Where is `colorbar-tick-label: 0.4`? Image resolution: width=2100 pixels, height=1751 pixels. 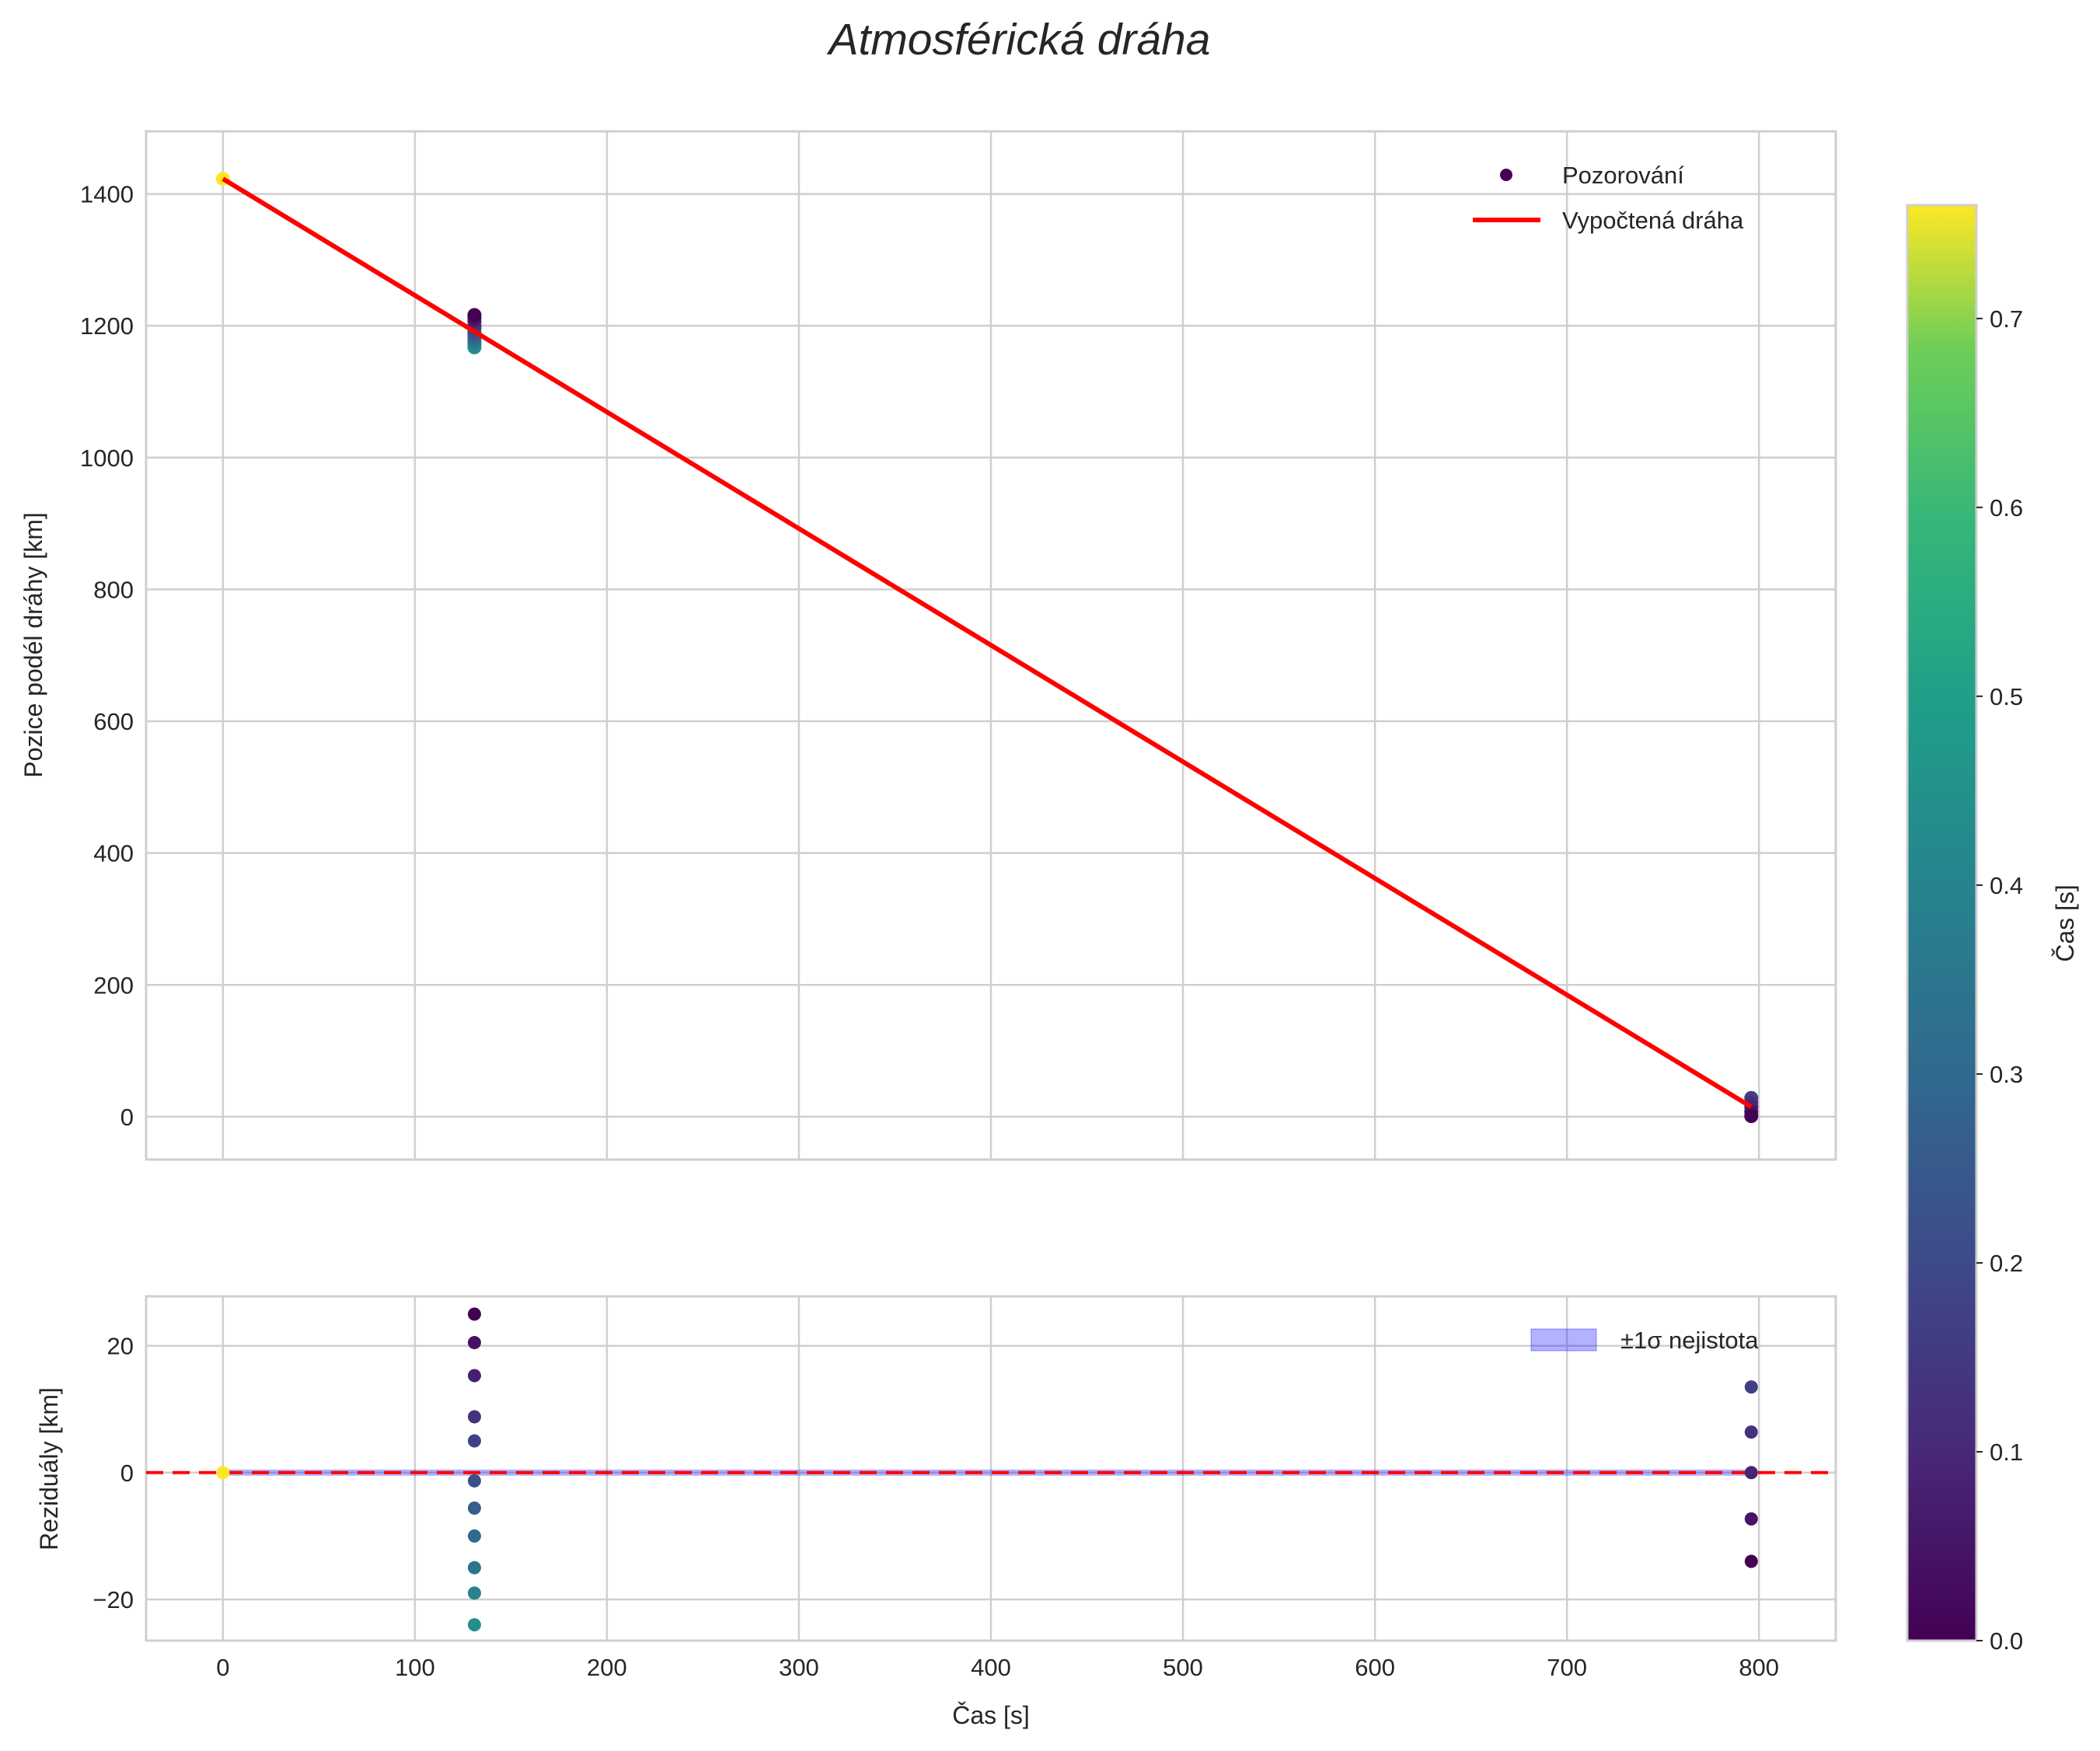 colorbar-tick-label: 0.4 is located at coordinates (2006, 885).